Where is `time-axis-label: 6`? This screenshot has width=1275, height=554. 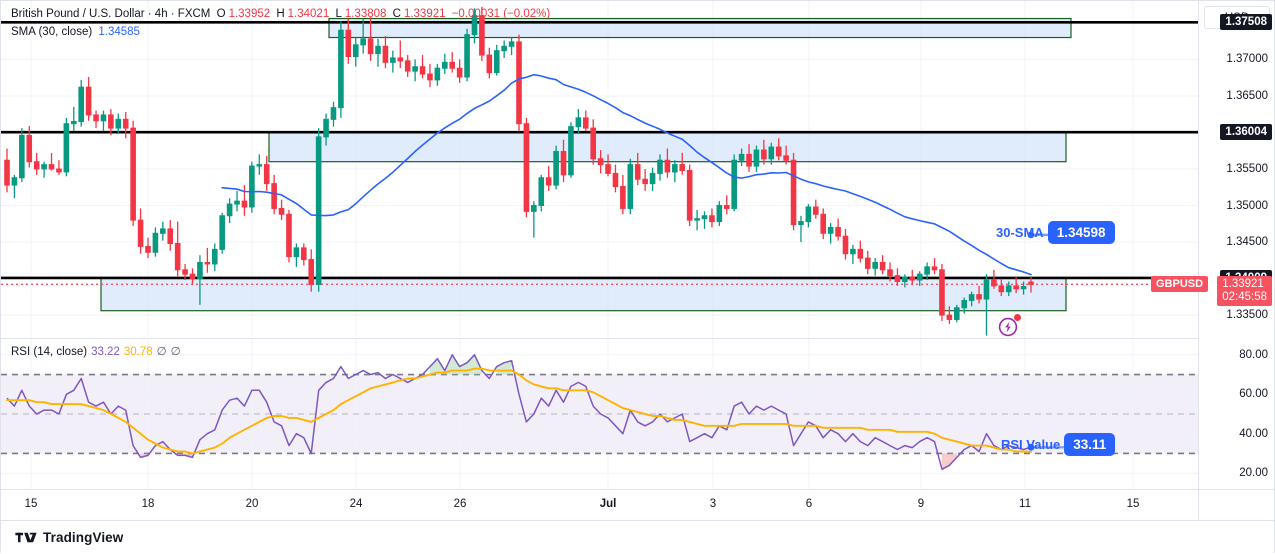
time-axis-label: 6 is located at coordinates (809, 504).